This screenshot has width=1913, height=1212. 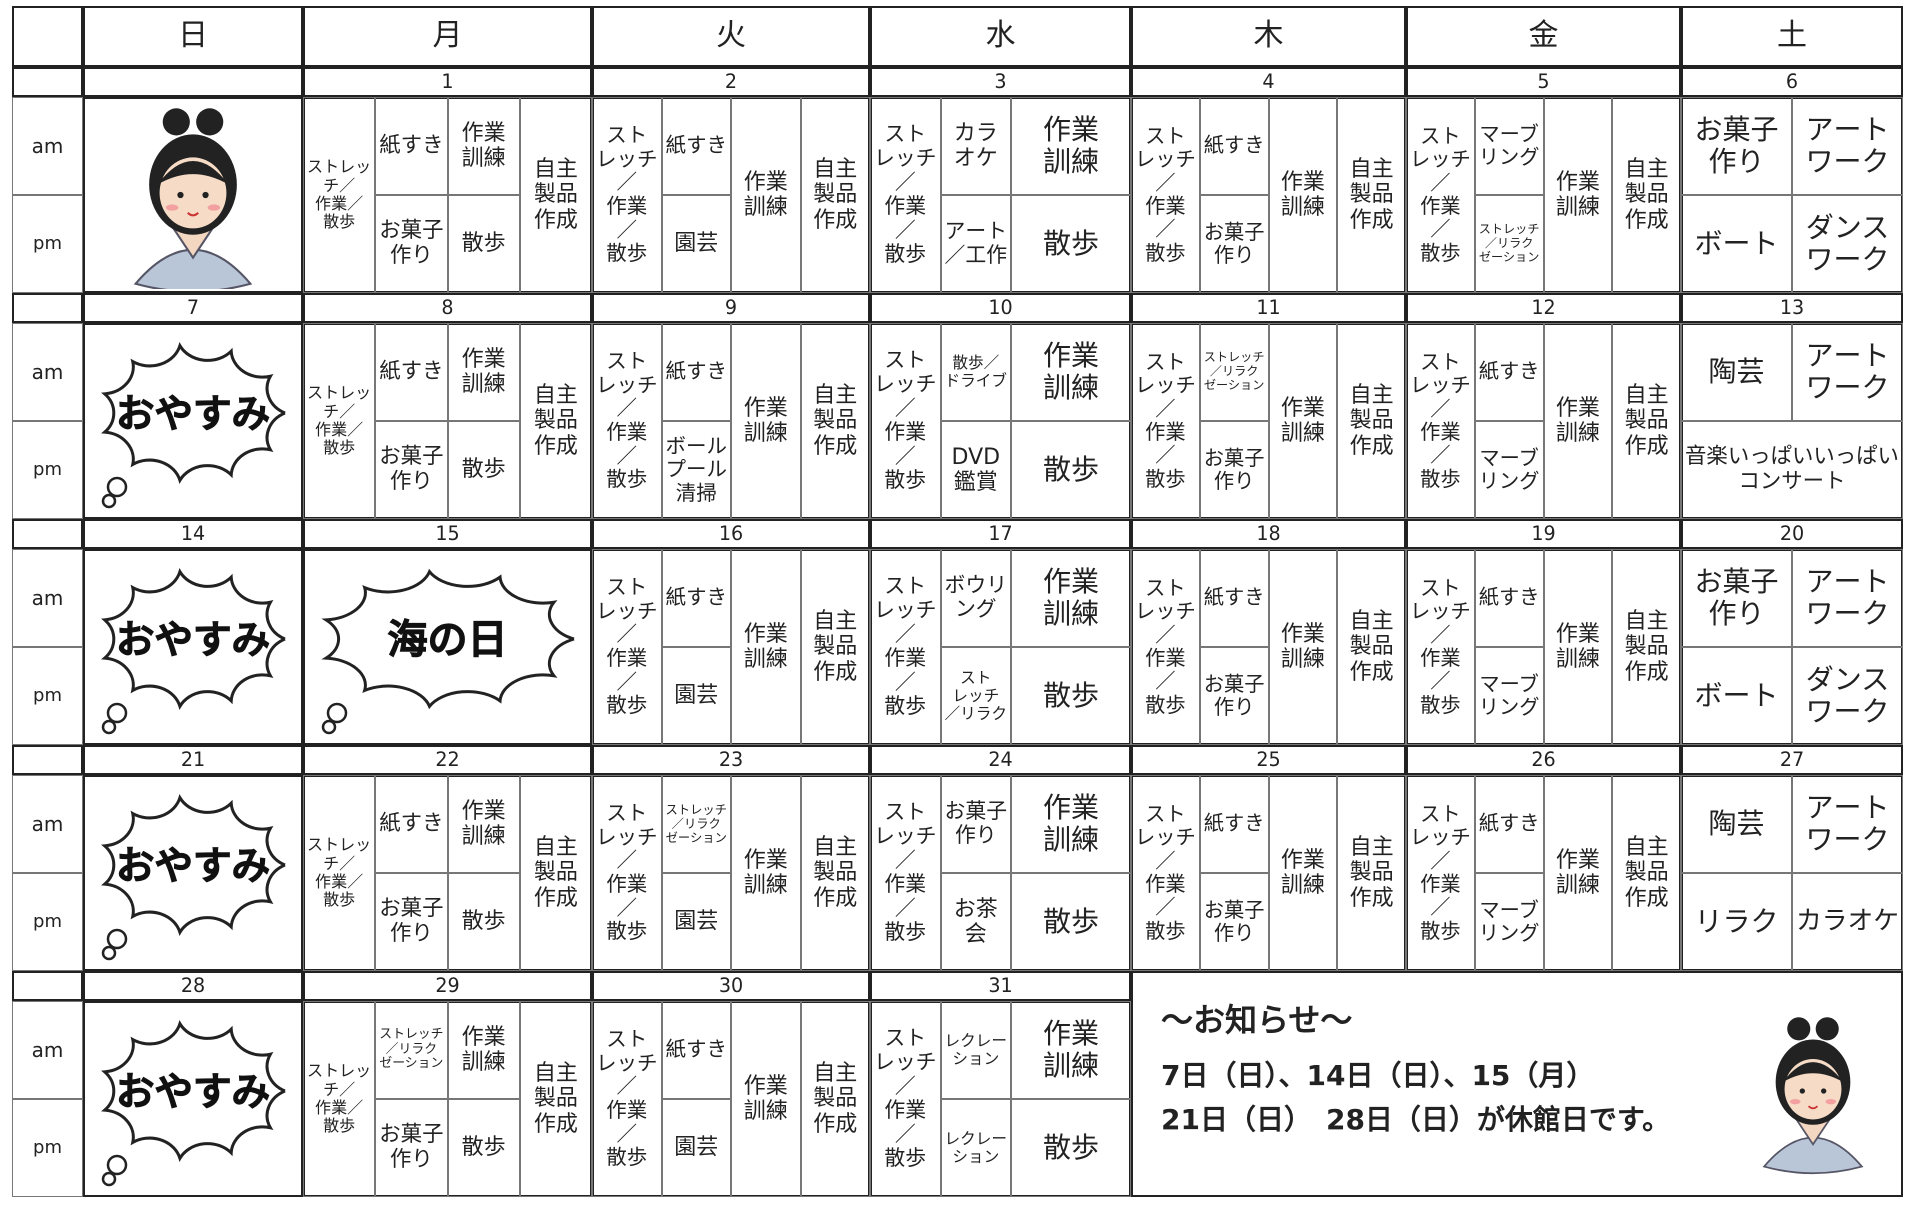 What do you see at coordinates (447, 308) in the screenshot?
I see `date-number: 8` at bounding box center [447, 308].